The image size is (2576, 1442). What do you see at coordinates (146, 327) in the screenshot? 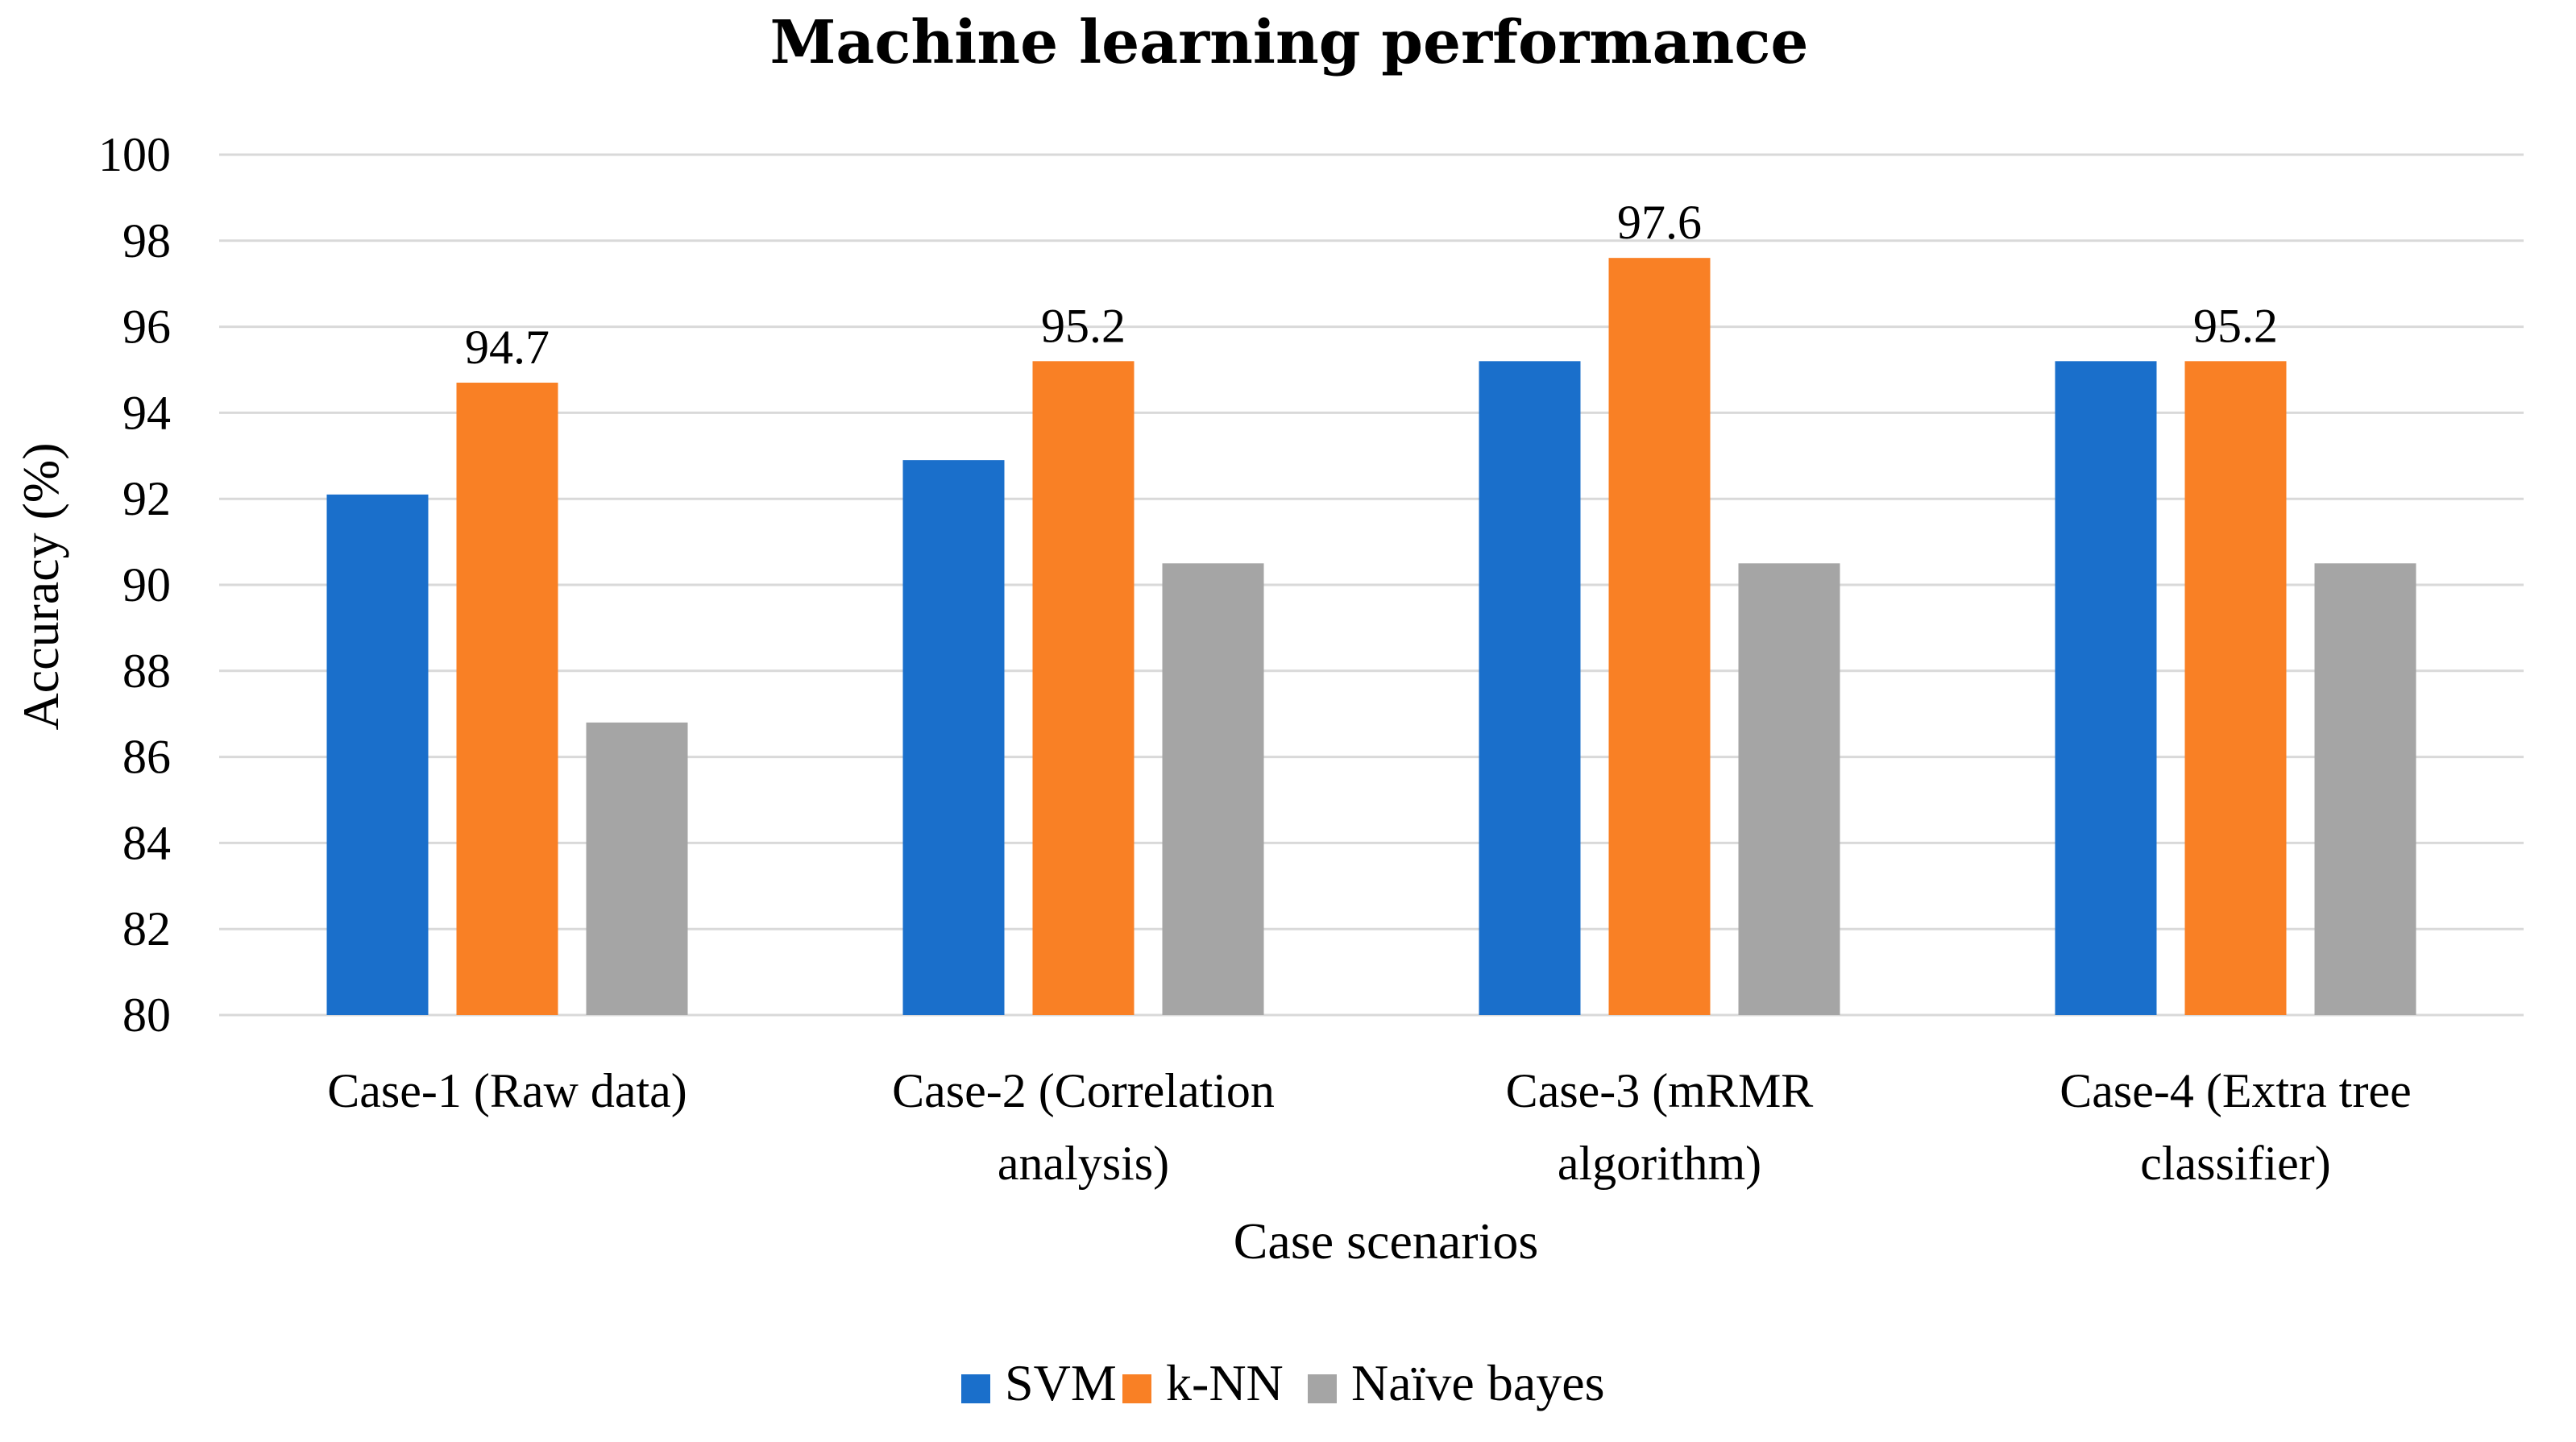
I see `y-tick-label: 96` at bounding box center [146, 327].